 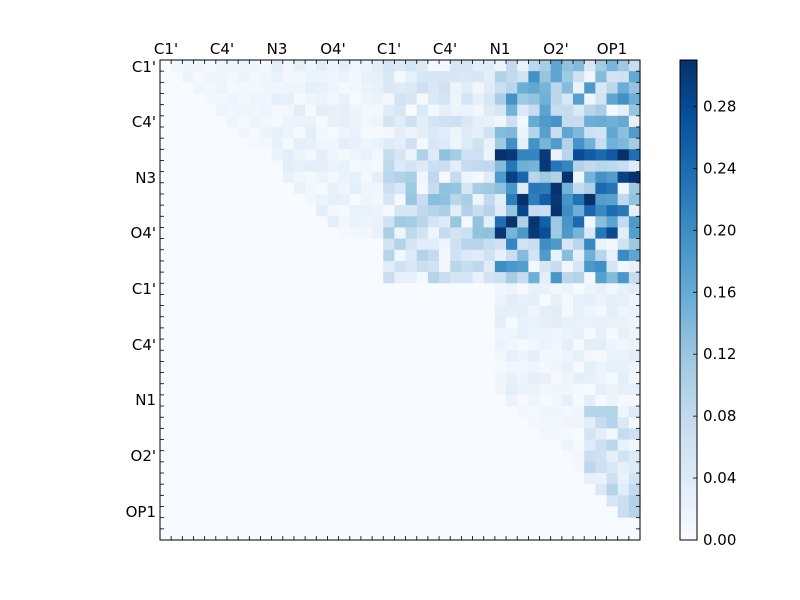 What do you see at coordinates (612, 49) in the screenshot?
I see `x-tick-label: OP1` at bounding box center [612, 49].